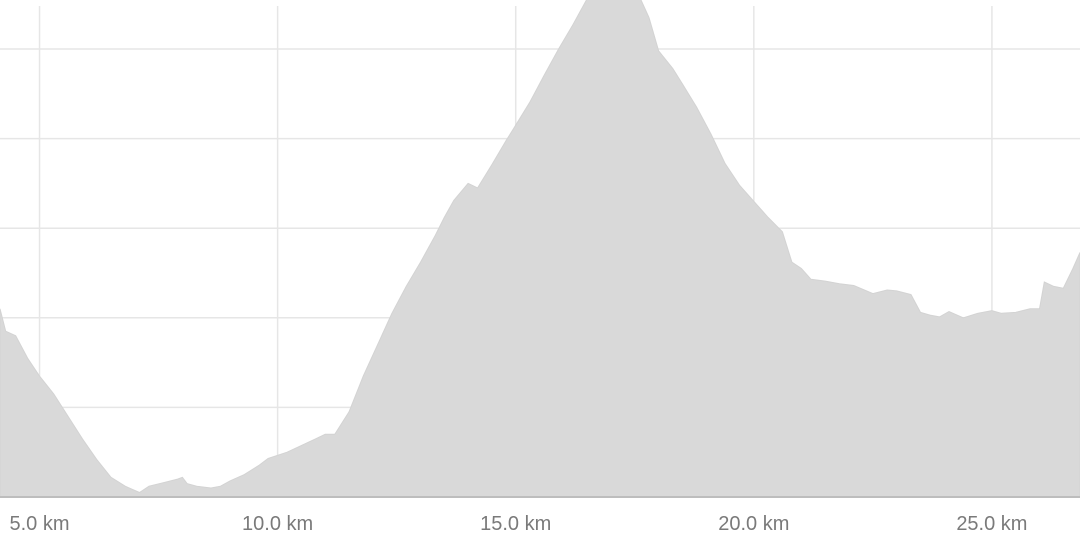 The height and width of the screenshot is (550, 1080). What do you see at coordinates (991, 524) in the screenshot?
I see `x-tick-label-5: 25.0 km` at bounding box center [991, 524].